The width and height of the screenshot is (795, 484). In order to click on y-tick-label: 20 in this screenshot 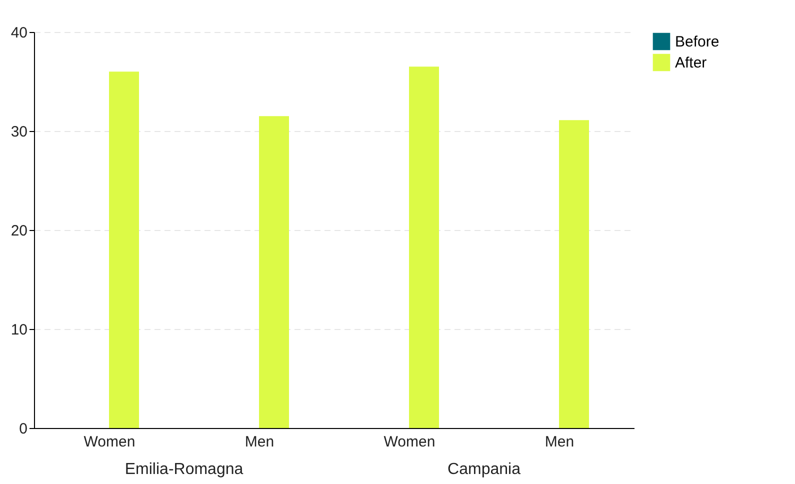, I will do `click(19, 231)`.